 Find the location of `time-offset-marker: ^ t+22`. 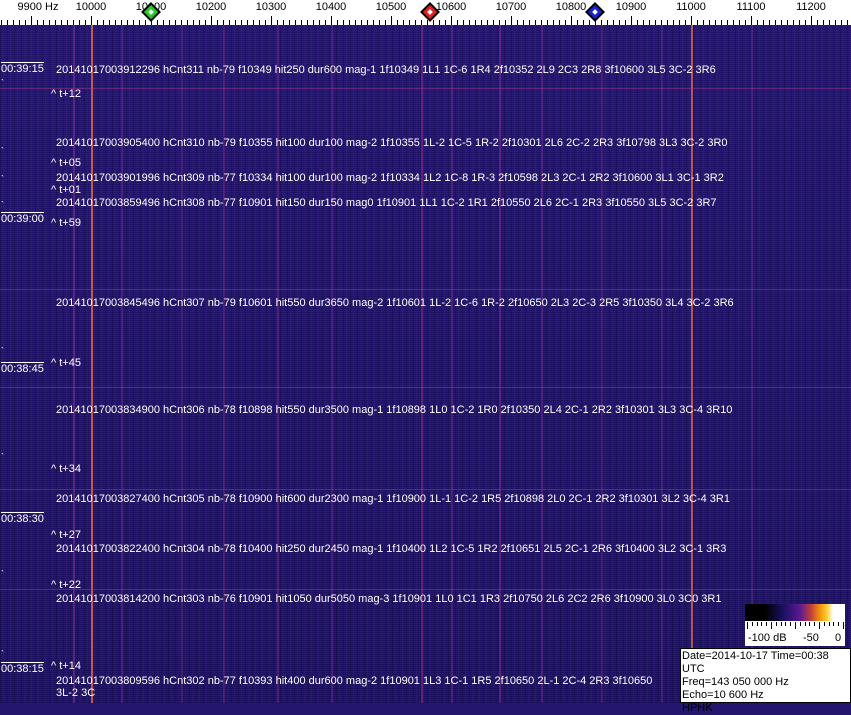

time-offset-marker: ^ t+22 is located at coordinates (66, 585).